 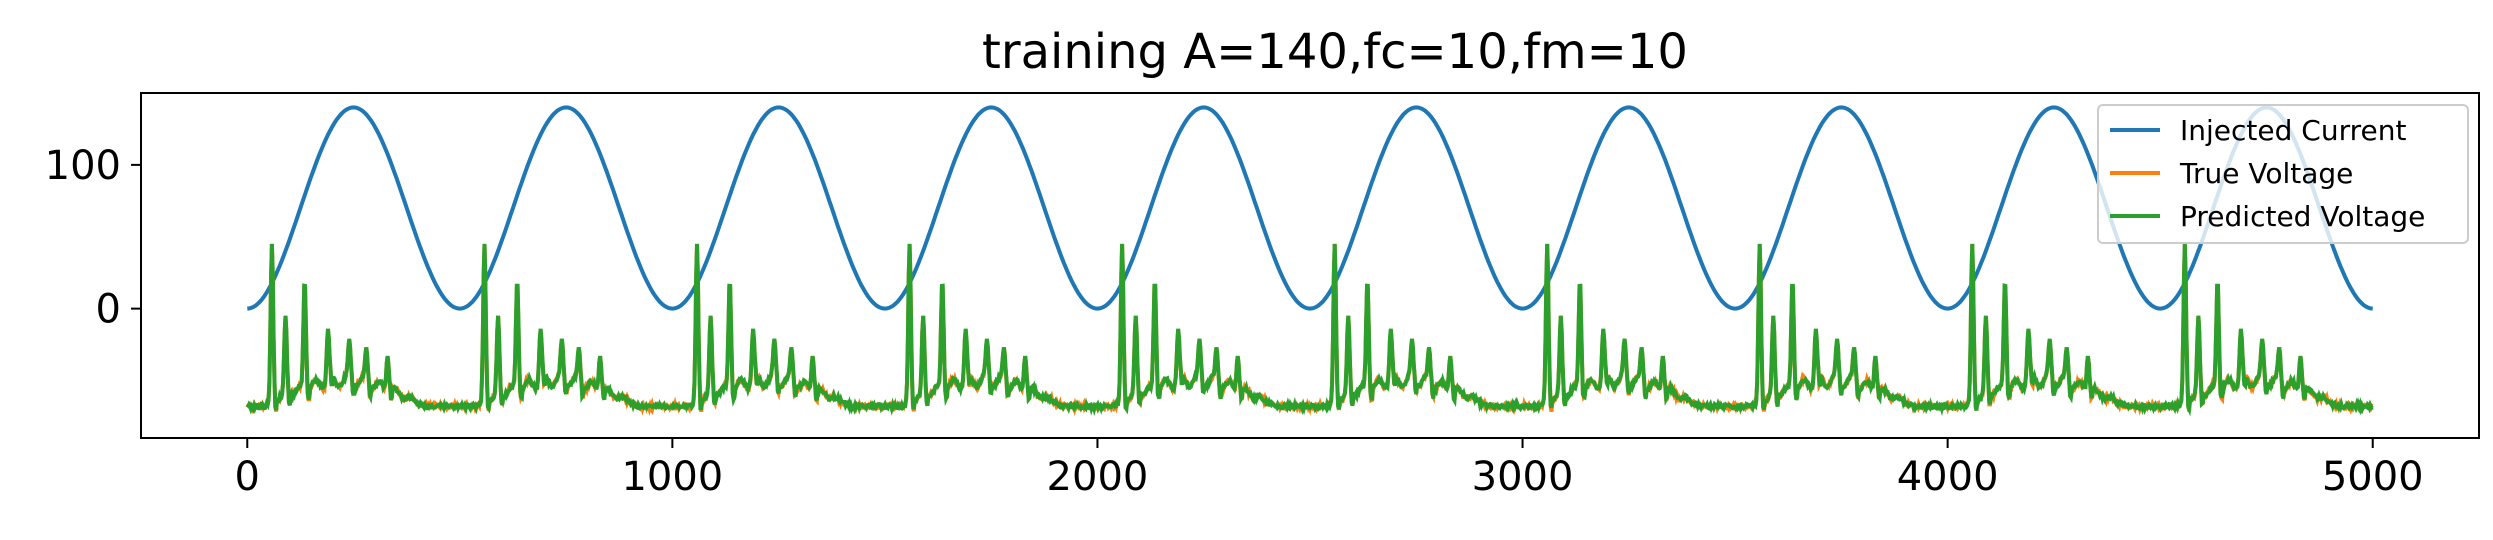 What do you see at coordinates (1523, 477) in the screenshot?
I see `x-tick-label: 3000` at bounding box center [1523, 477].